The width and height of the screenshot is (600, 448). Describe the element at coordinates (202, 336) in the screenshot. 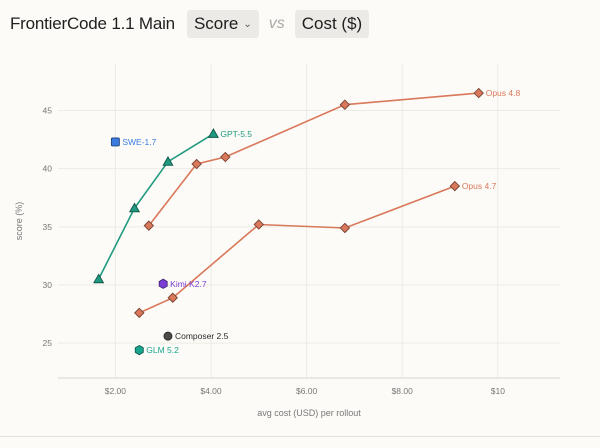

I see `composer-2-5-label: Composer 2.5` at that location.